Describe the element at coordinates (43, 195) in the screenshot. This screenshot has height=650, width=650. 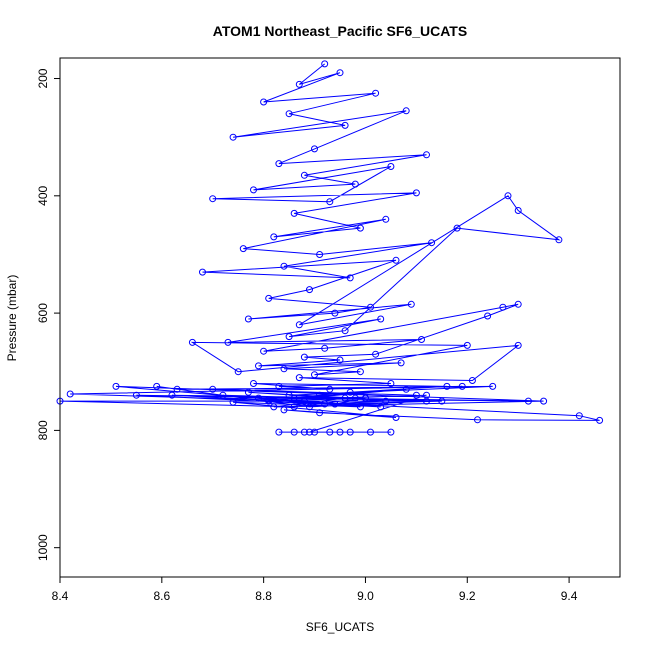
I see `y-tick-label: 400` at that location.